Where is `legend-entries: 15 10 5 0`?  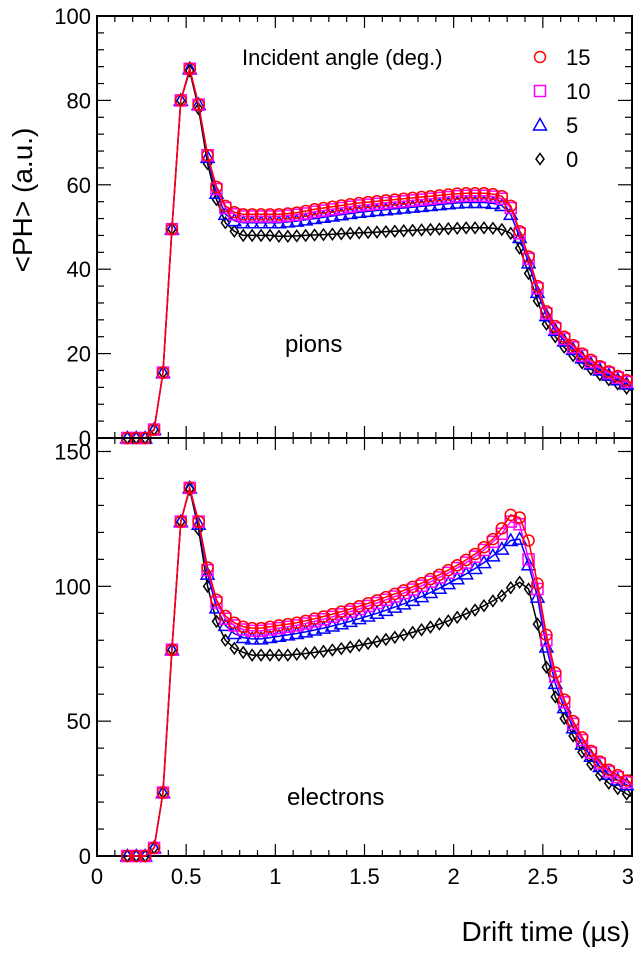 legend-entries: 15 10 5 0 is located at coordinates (561, 108).